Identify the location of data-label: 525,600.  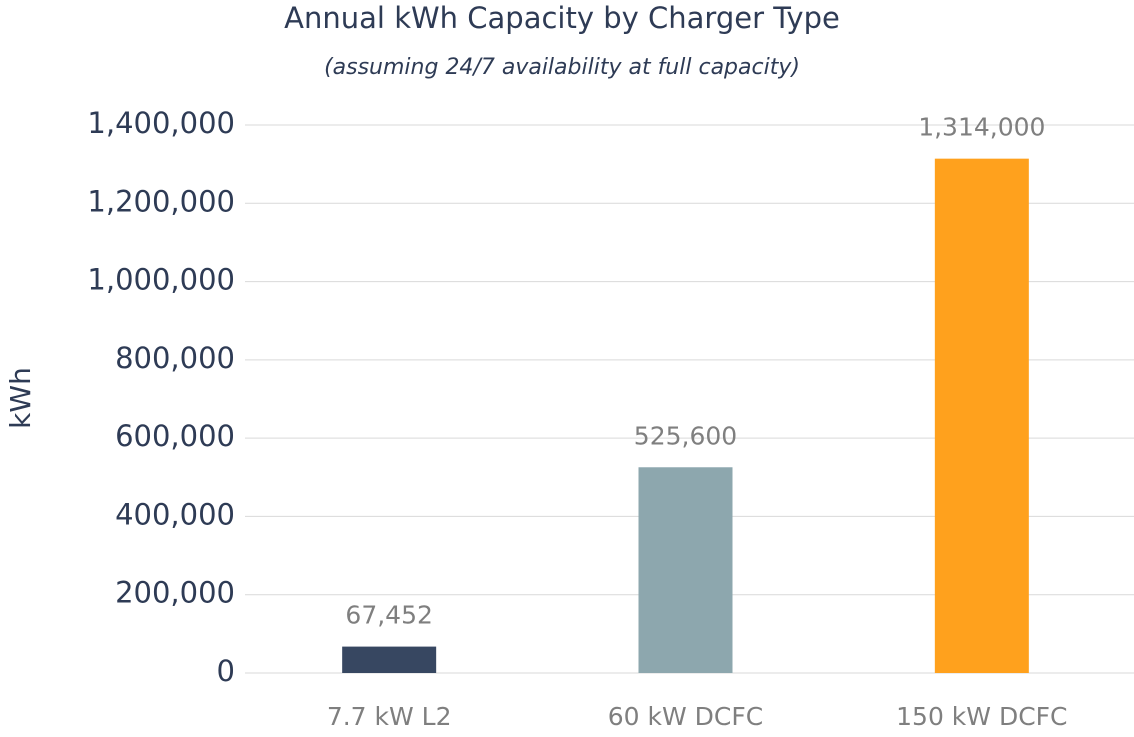
(685, 435).